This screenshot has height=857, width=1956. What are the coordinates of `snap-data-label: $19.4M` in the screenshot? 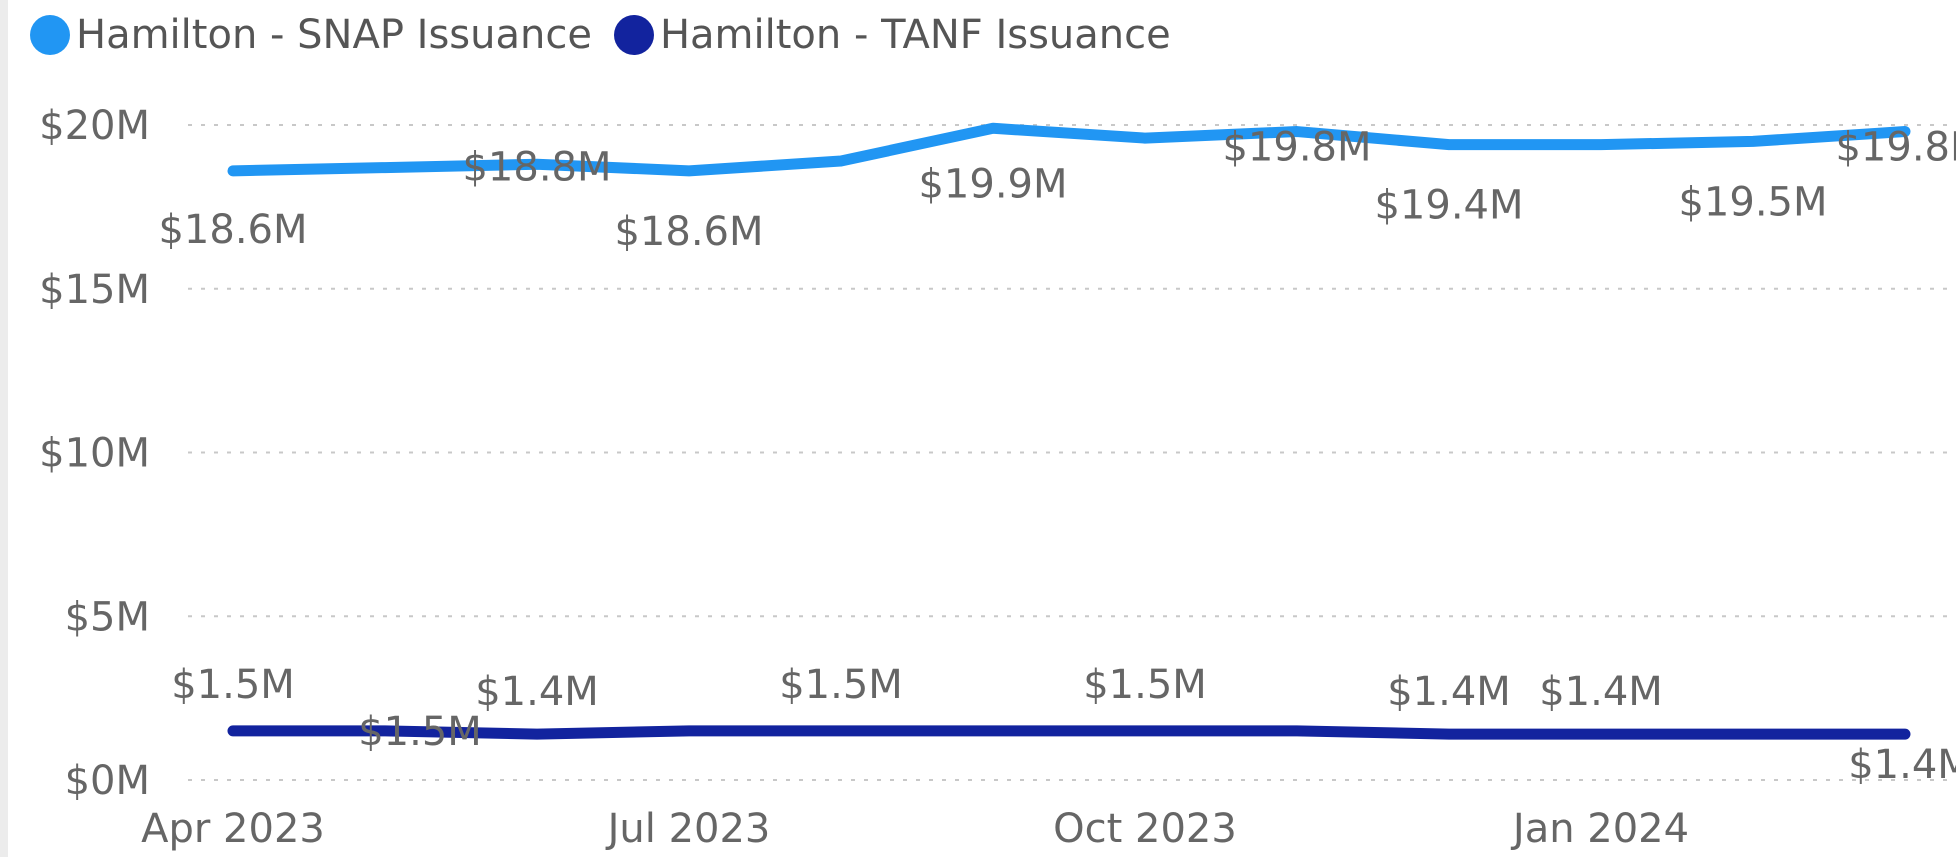 It's located at (1448, 206).